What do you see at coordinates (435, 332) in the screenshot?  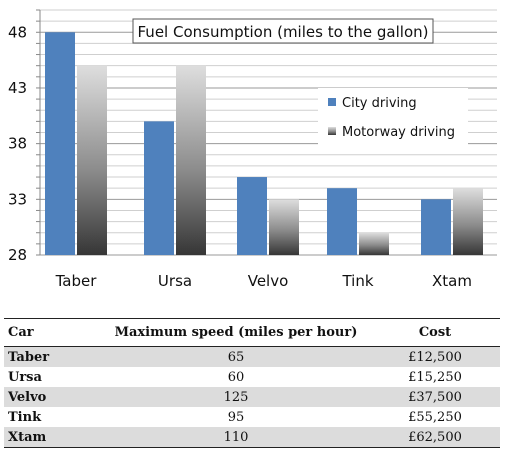 I see `header-cost: Cost` at bounding box center [435, 332].